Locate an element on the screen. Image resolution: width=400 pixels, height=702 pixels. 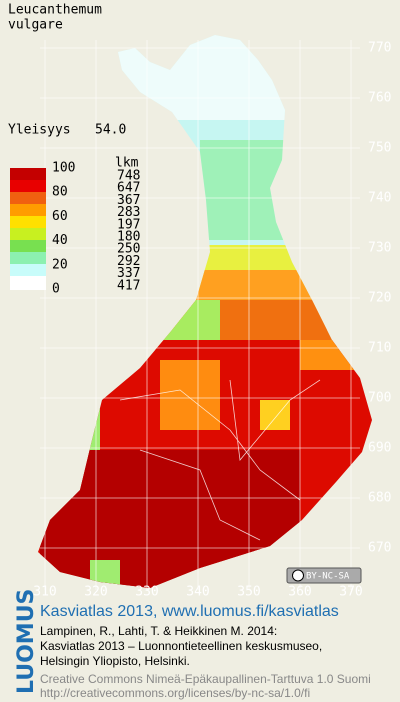
legend-count: 337 is located at coordinates (128, 273).